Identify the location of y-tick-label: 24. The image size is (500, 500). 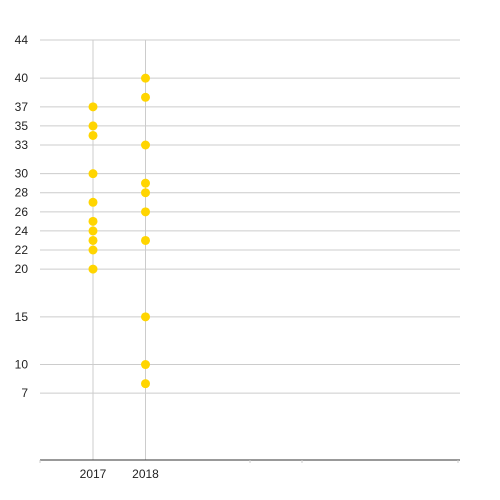
(22, 231).